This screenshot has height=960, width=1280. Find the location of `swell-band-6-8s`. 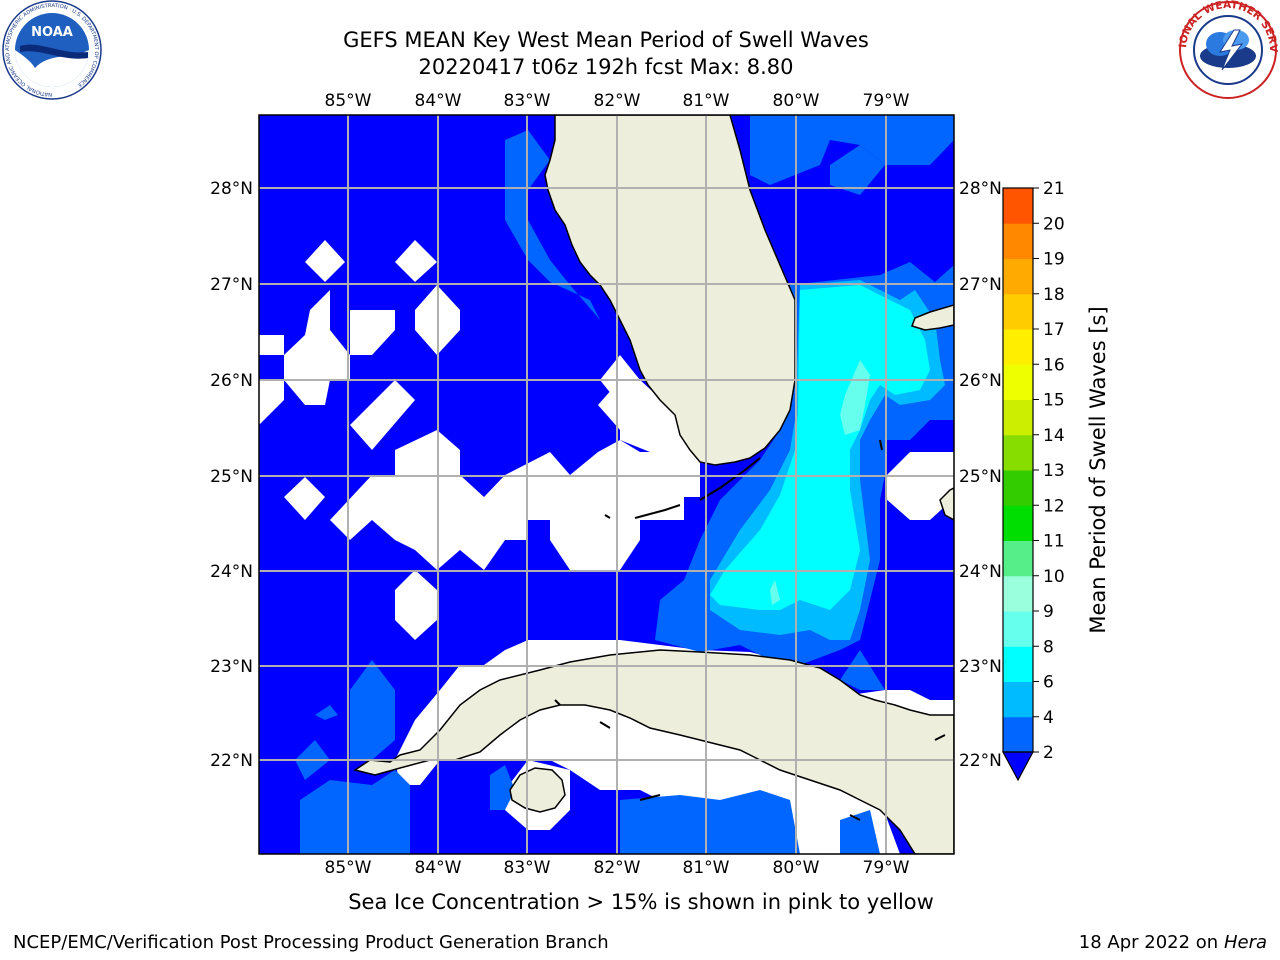

swell-band-6-8s is located at coordinates (820, 447).